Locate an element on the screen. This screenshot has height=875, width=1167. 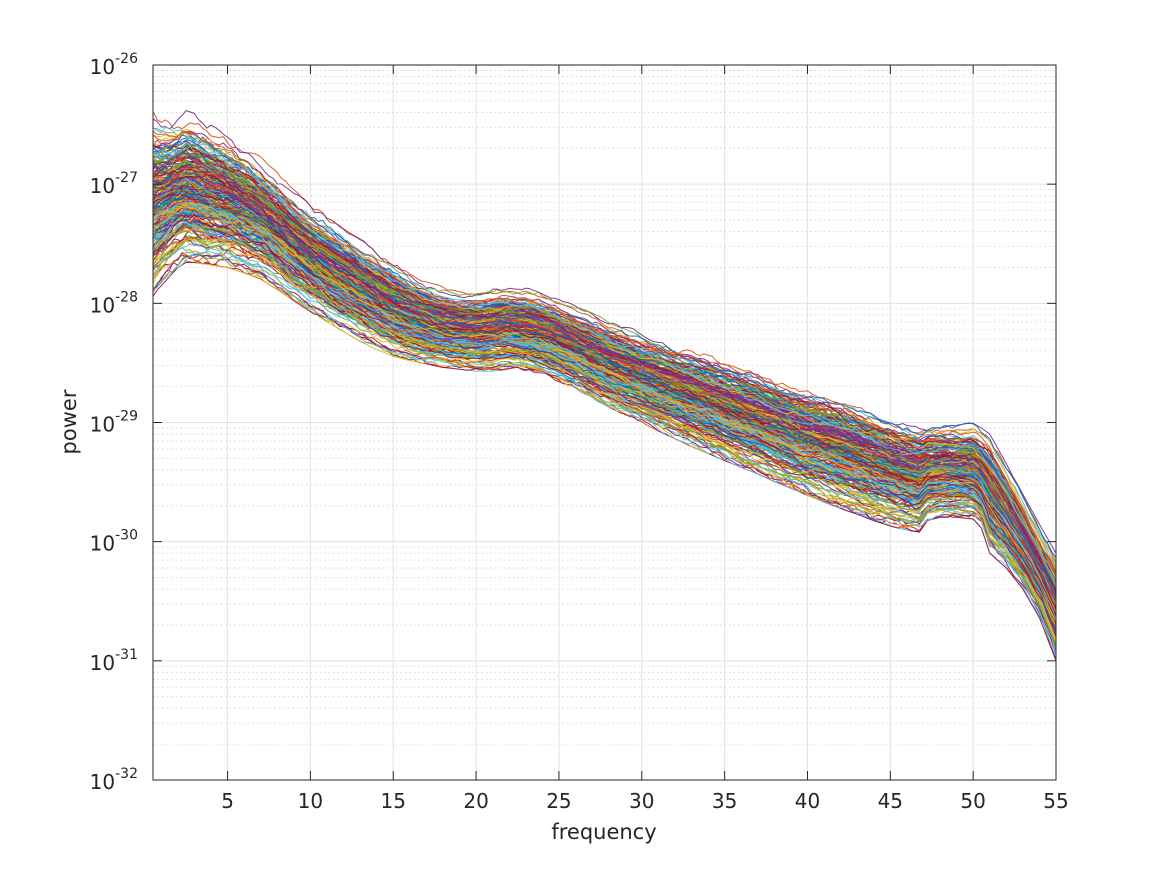
y-tick-exponent: -26 is located at coordinates (126, 59).